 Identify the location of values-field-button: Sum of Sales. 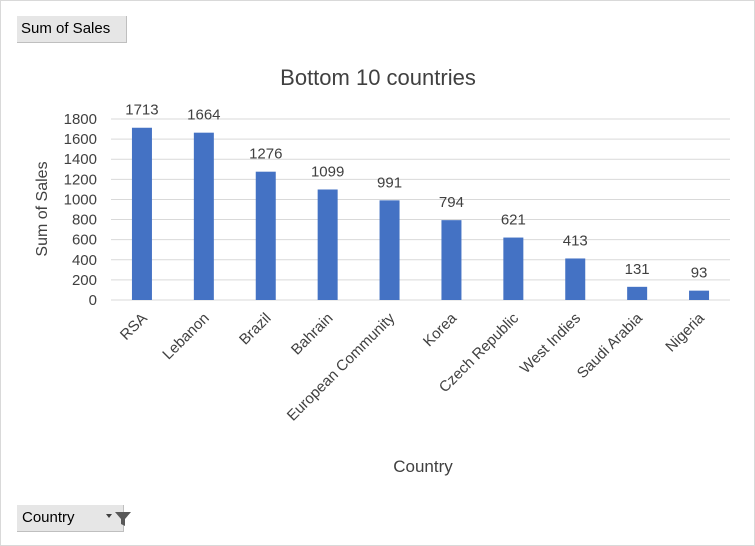
(72, 29).